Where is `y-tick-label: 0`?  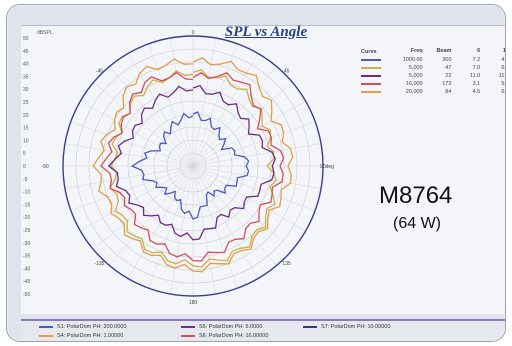
y-tick-label: 0 is located at coordinates (24, 167).